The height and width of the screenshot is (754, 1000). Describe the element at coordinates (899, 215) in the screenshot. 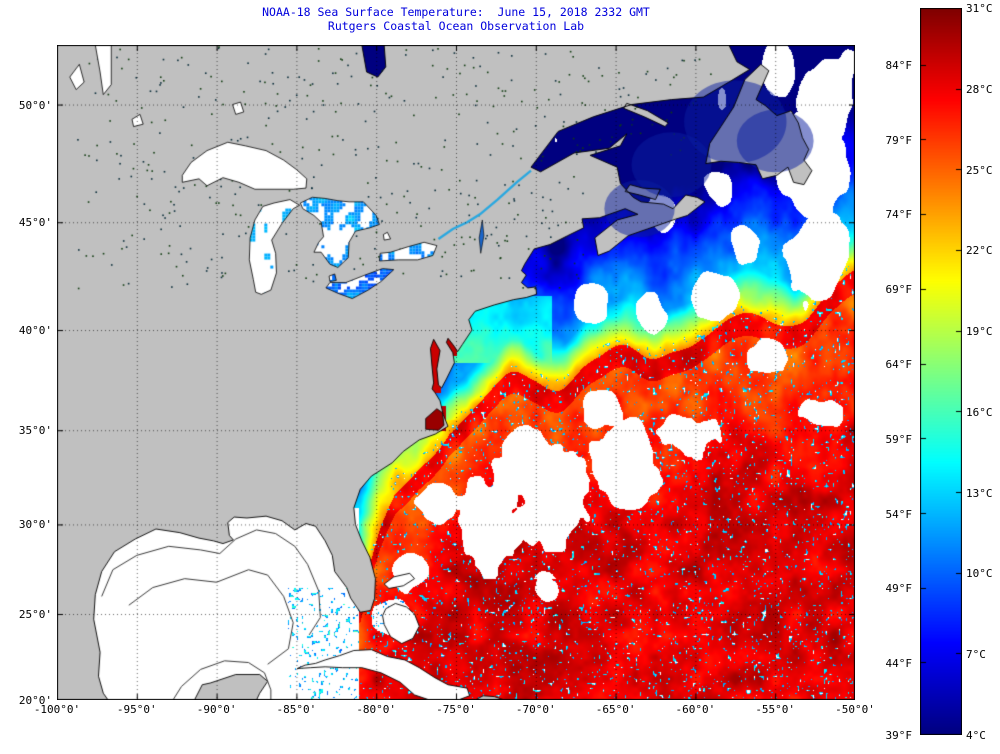

I see `colorbar-fahrenheit-tick-label: 74°F` at that location.